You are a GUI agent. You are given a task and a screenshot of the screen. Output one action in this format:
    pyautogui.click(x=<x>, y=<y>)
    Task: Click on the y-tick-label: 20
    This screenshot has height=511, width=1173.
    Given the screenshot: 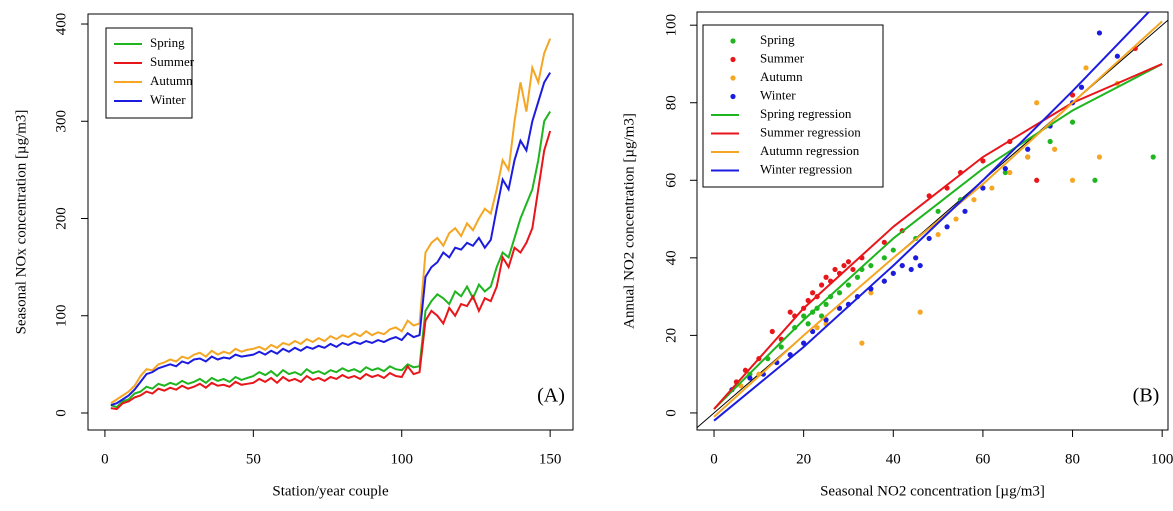 What is the action you would take?
    pyautogui.click(x=671, y=335)
    